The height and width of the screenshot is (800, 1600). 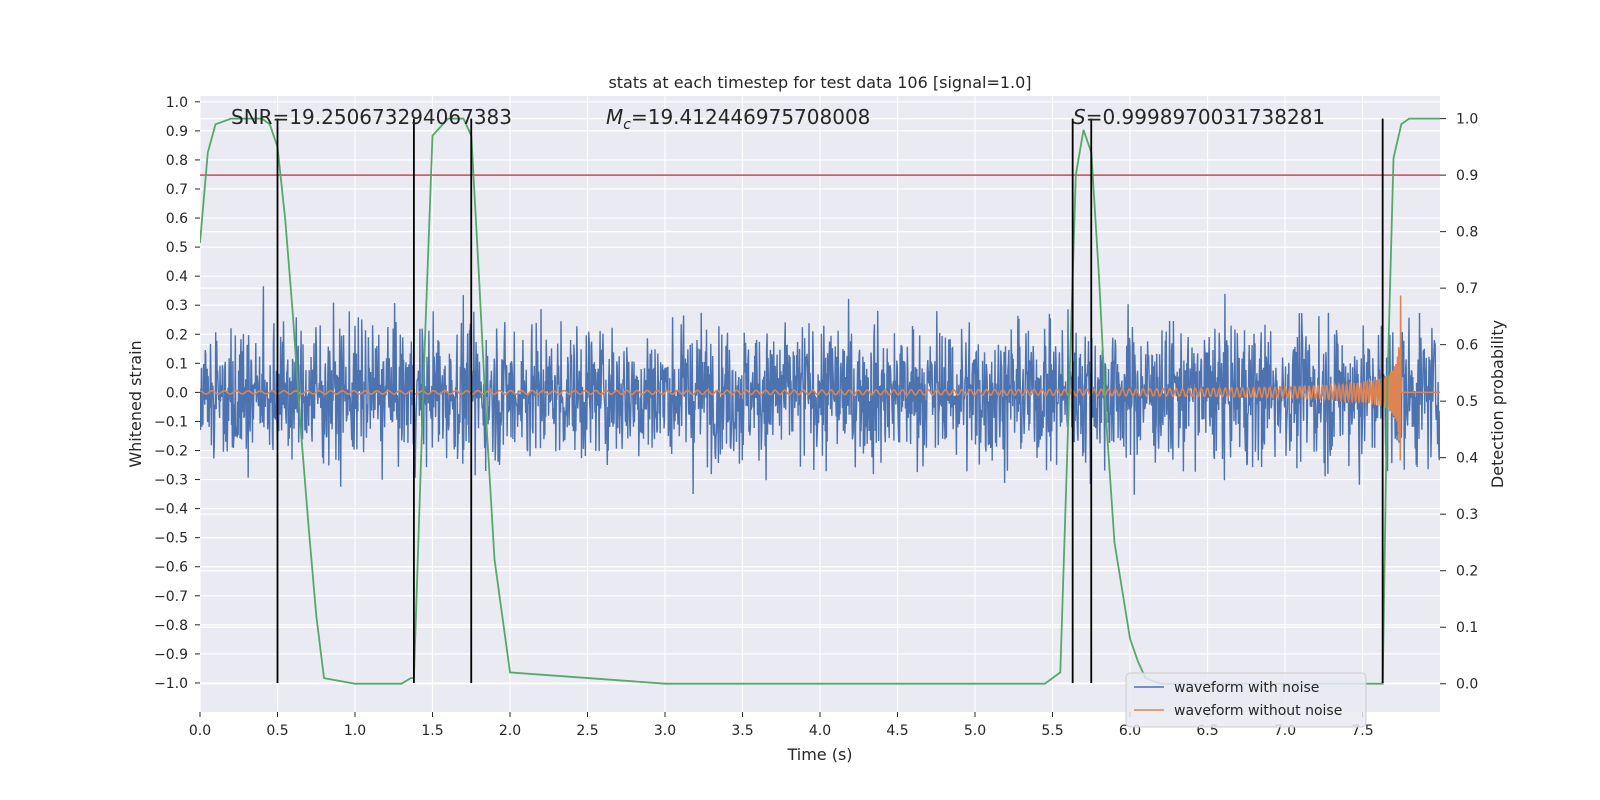 I want to click on x-tick-label: 1.0, so click(x=355, y=731).